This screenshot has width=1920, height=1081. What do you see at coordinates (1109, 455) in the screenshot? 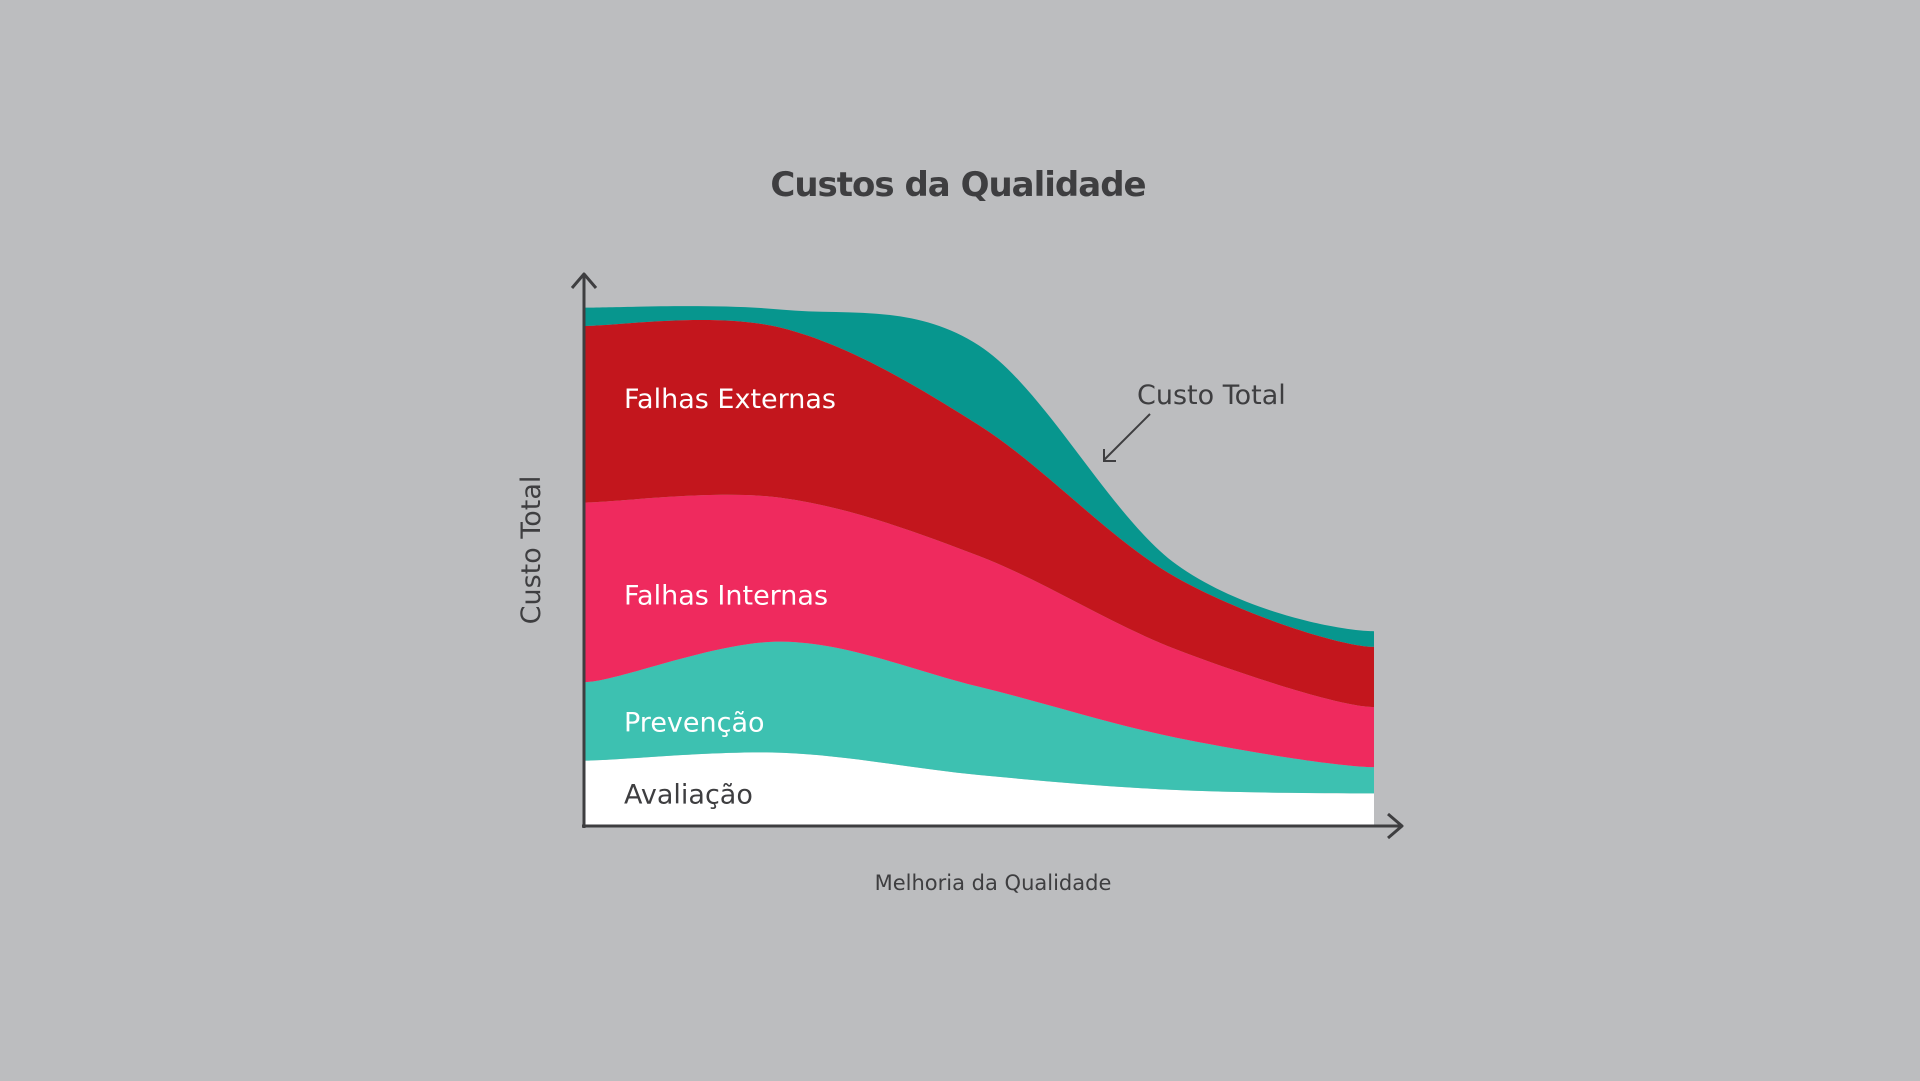
I see `total-annotation-arrowhead` at bounding box center [1109, 455].